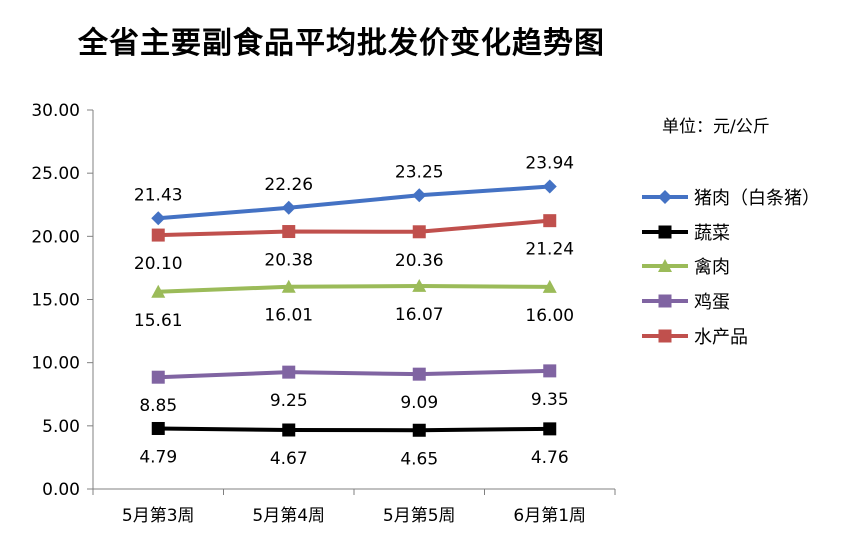  Describe the element at coordinates (61, 427) in the screenshot. I see `y-tick-label: 5.00` at that location.